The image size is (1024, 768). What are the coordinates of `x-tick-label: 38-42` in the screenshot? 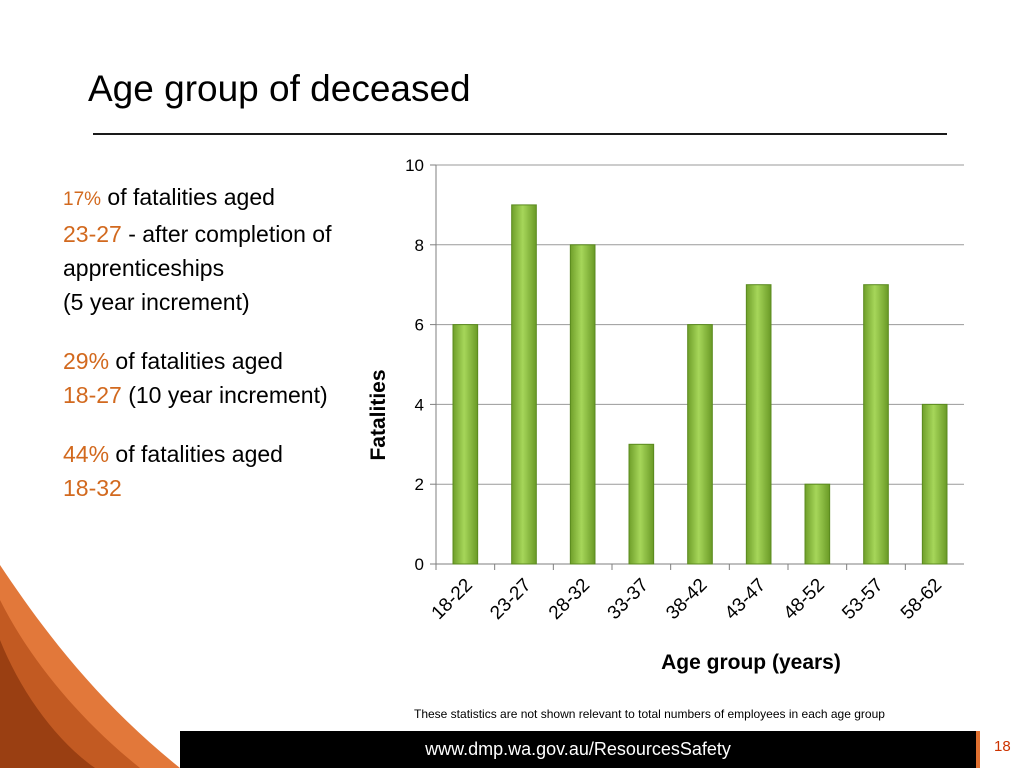 It's located at (686, 599).